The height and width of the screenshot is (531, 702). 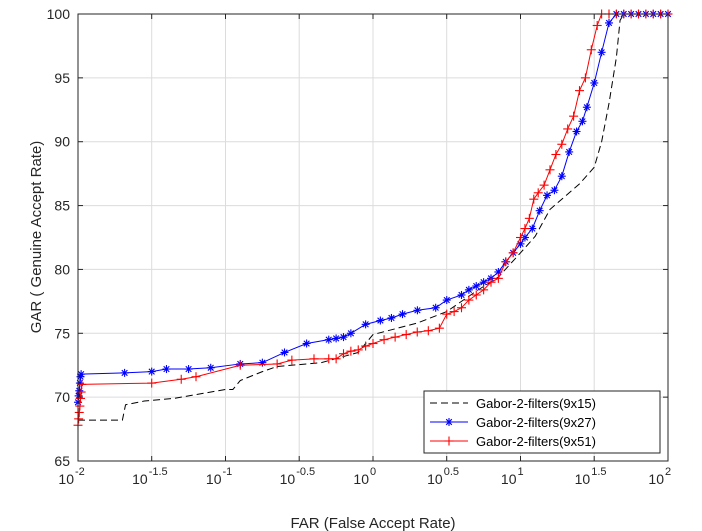 What do you see at coordinates (305, 472) in the screenshot?
I see `x-tick-exponent: -0.5` at bounding box center [305, 472].